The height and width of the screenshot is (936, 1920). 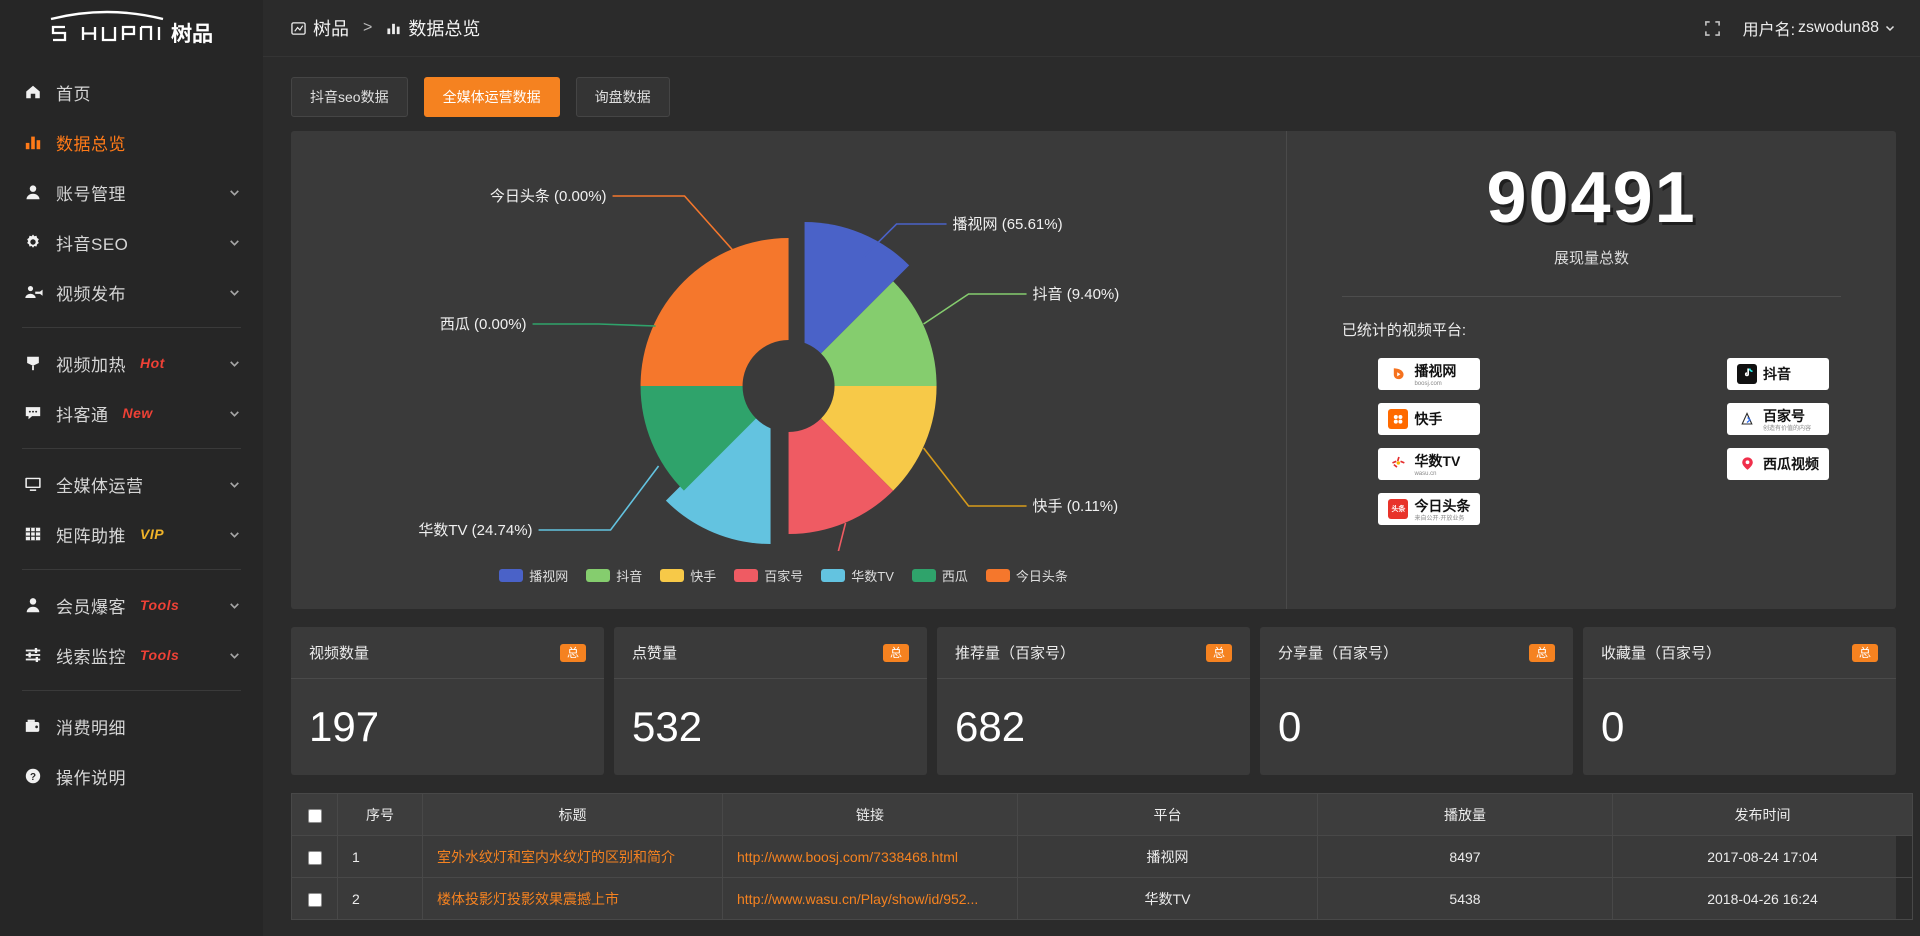 I want to click on sidebar-item-9: 会员爆客 Tools, so click(x=131, y=605).